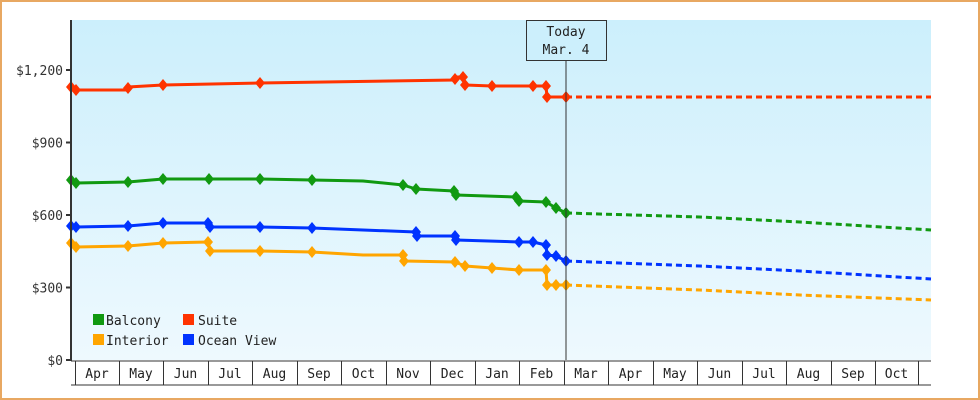 Image resolution: width=980 pixels, height=400 pixels. Describe the element at coordinates (499, 202) in the screenshot. I see `series-balcony` at that location.